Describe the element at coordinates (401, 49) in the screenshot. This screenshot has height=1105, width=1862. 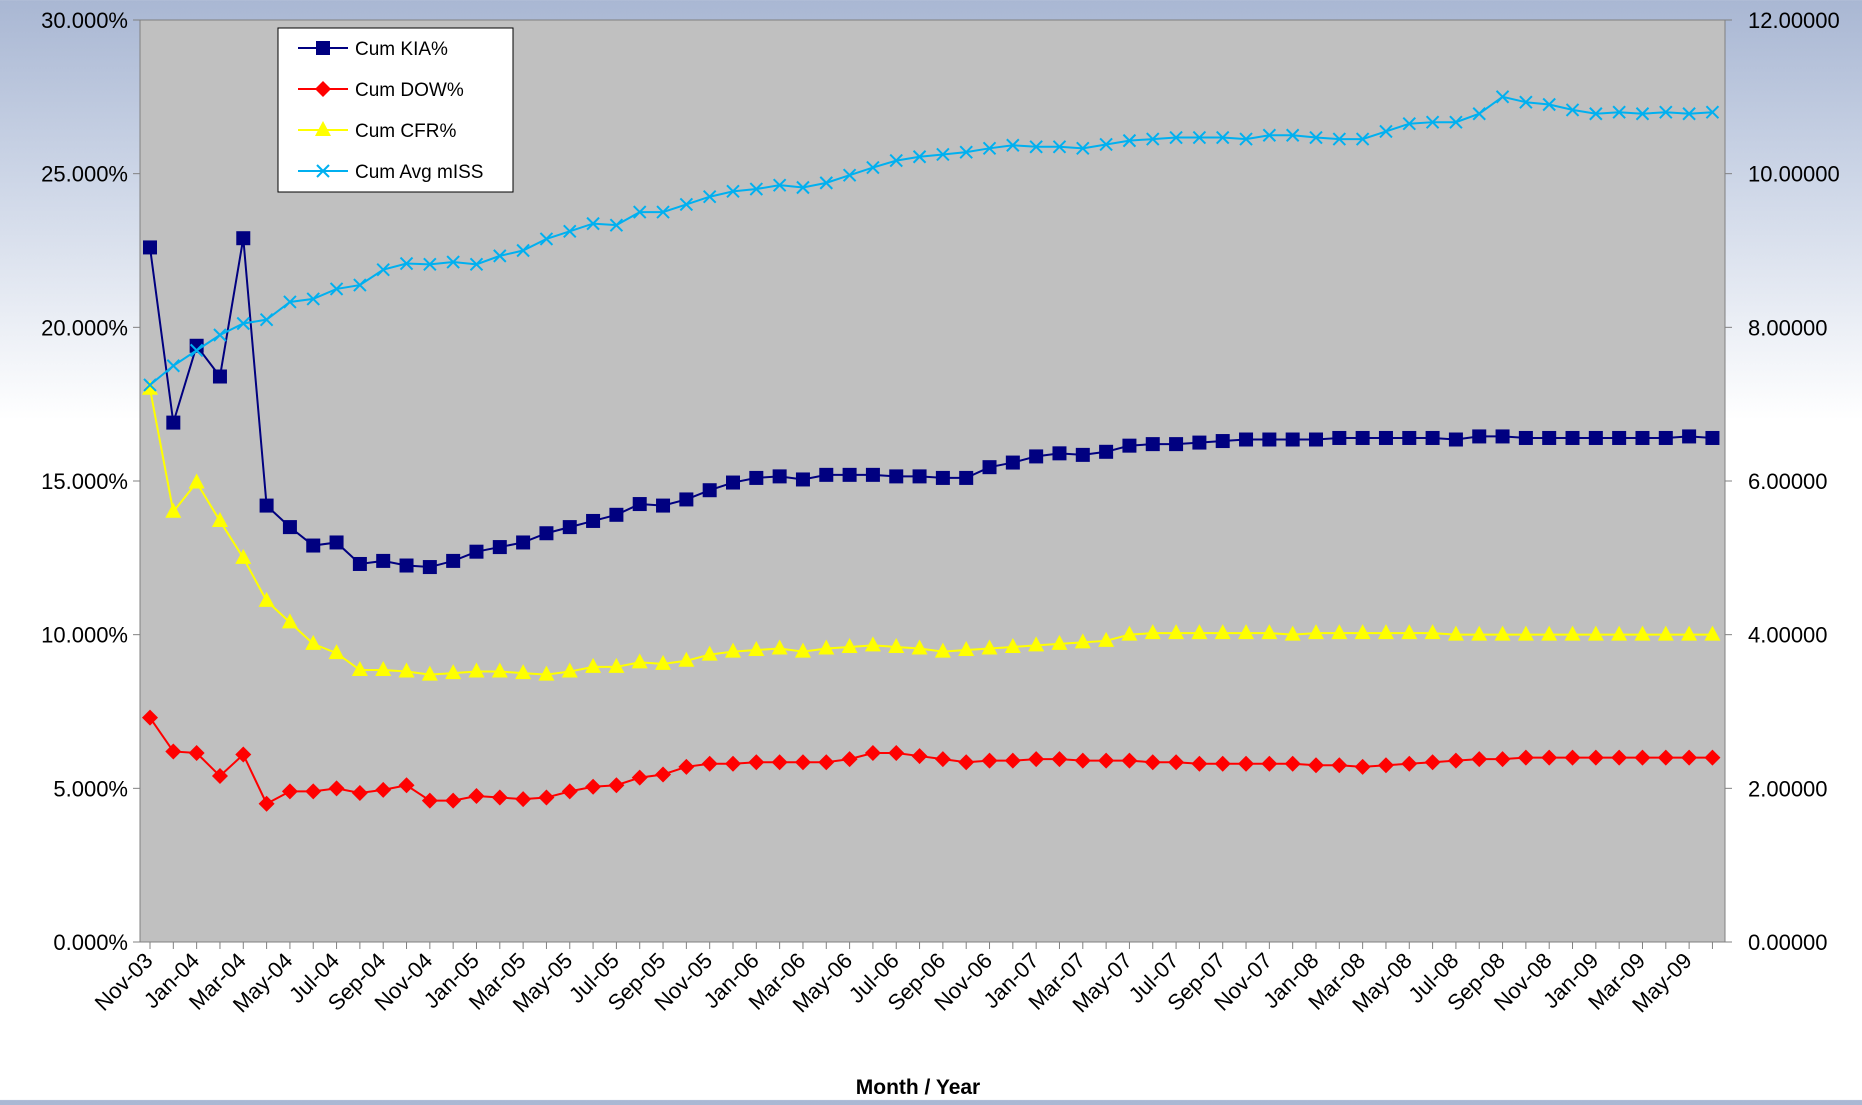
I see `legend-label: Cum KIA%` at that location.